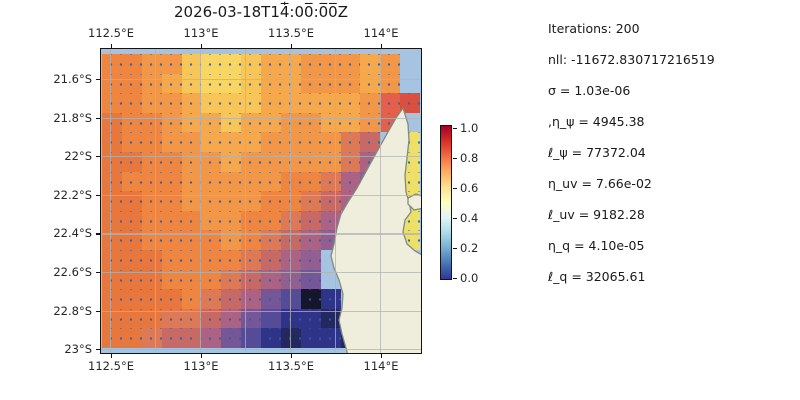 The image size is (800, 400). Describe the element at coordinates (469, 158) in the screenshot. I see `colorbar-tick-label: 0.8` at that location.